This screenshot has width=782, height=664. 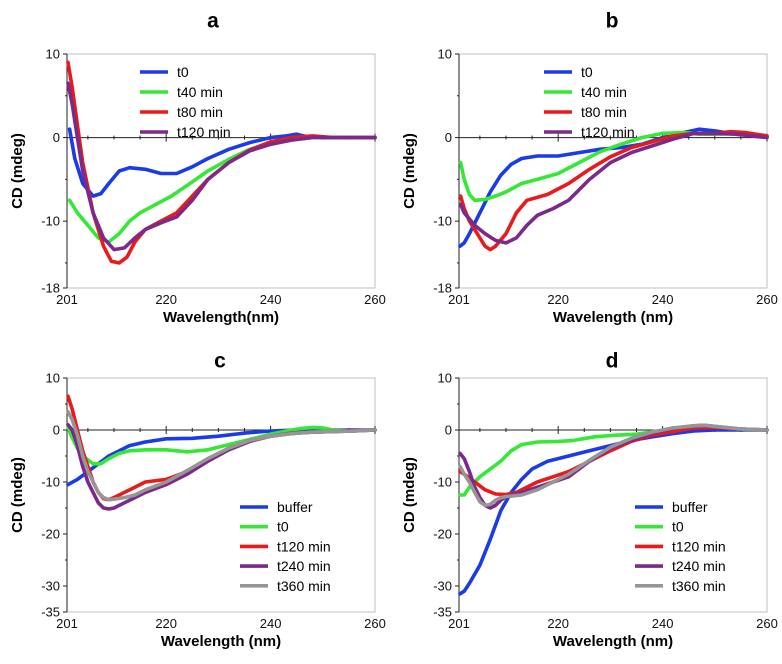 What do you see at coordinates (213, 21) in the screenshot?
I see `panel-label: a` at bounding box center [213, 21].